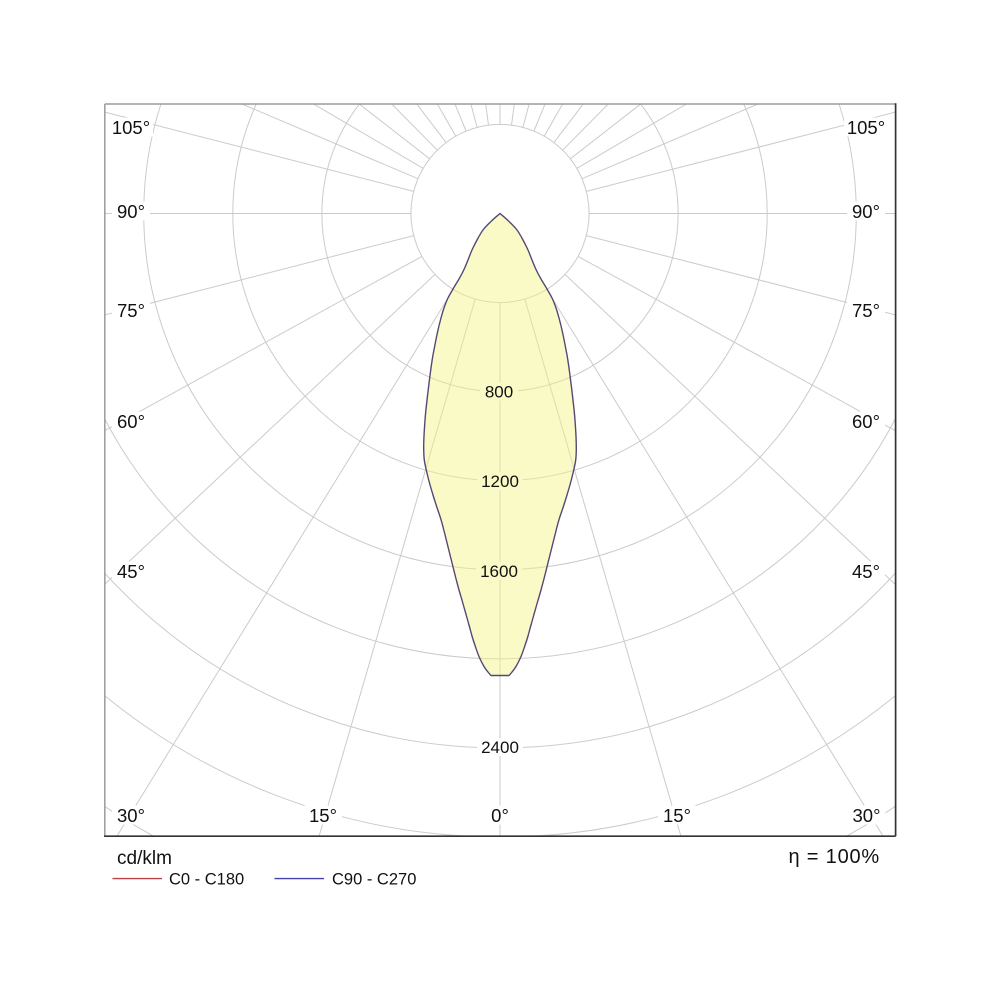 The height and width of the screenshot is (1000, 1000). What do you see at coordinates (206, 880) in the screenshot?
I see `svg-text: C0 - C180` at bounding box center [206, 880].